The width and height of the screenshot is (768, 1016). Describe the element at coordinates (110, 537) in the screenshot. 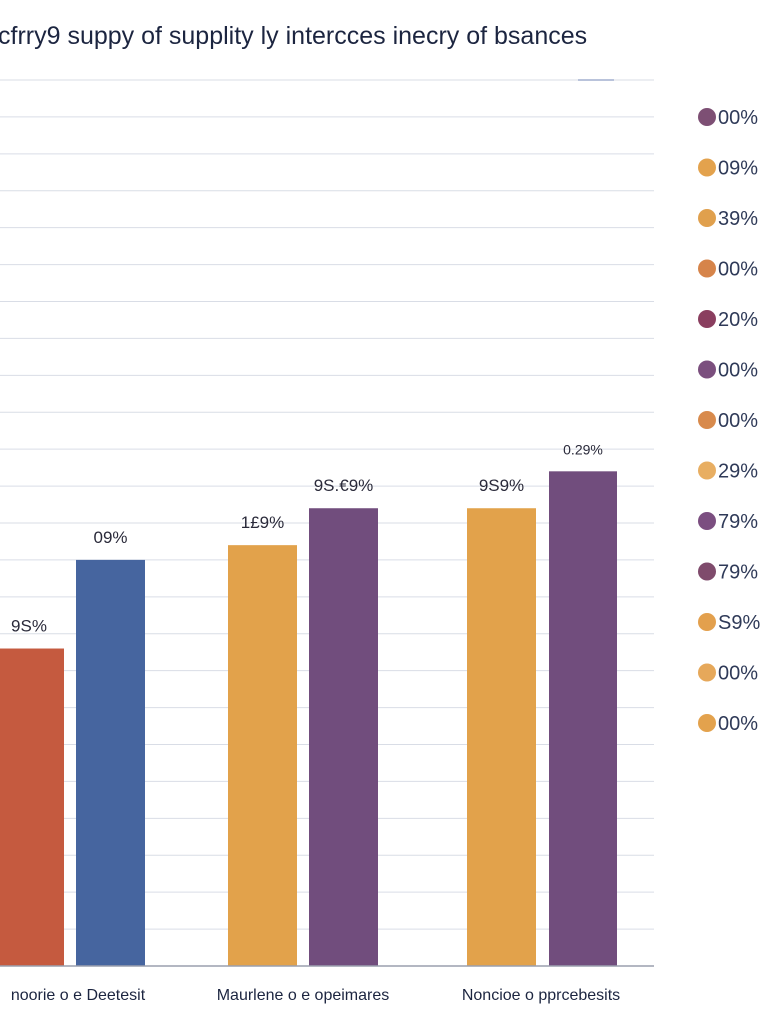

I see `bar-value-label: 09%` at that location.